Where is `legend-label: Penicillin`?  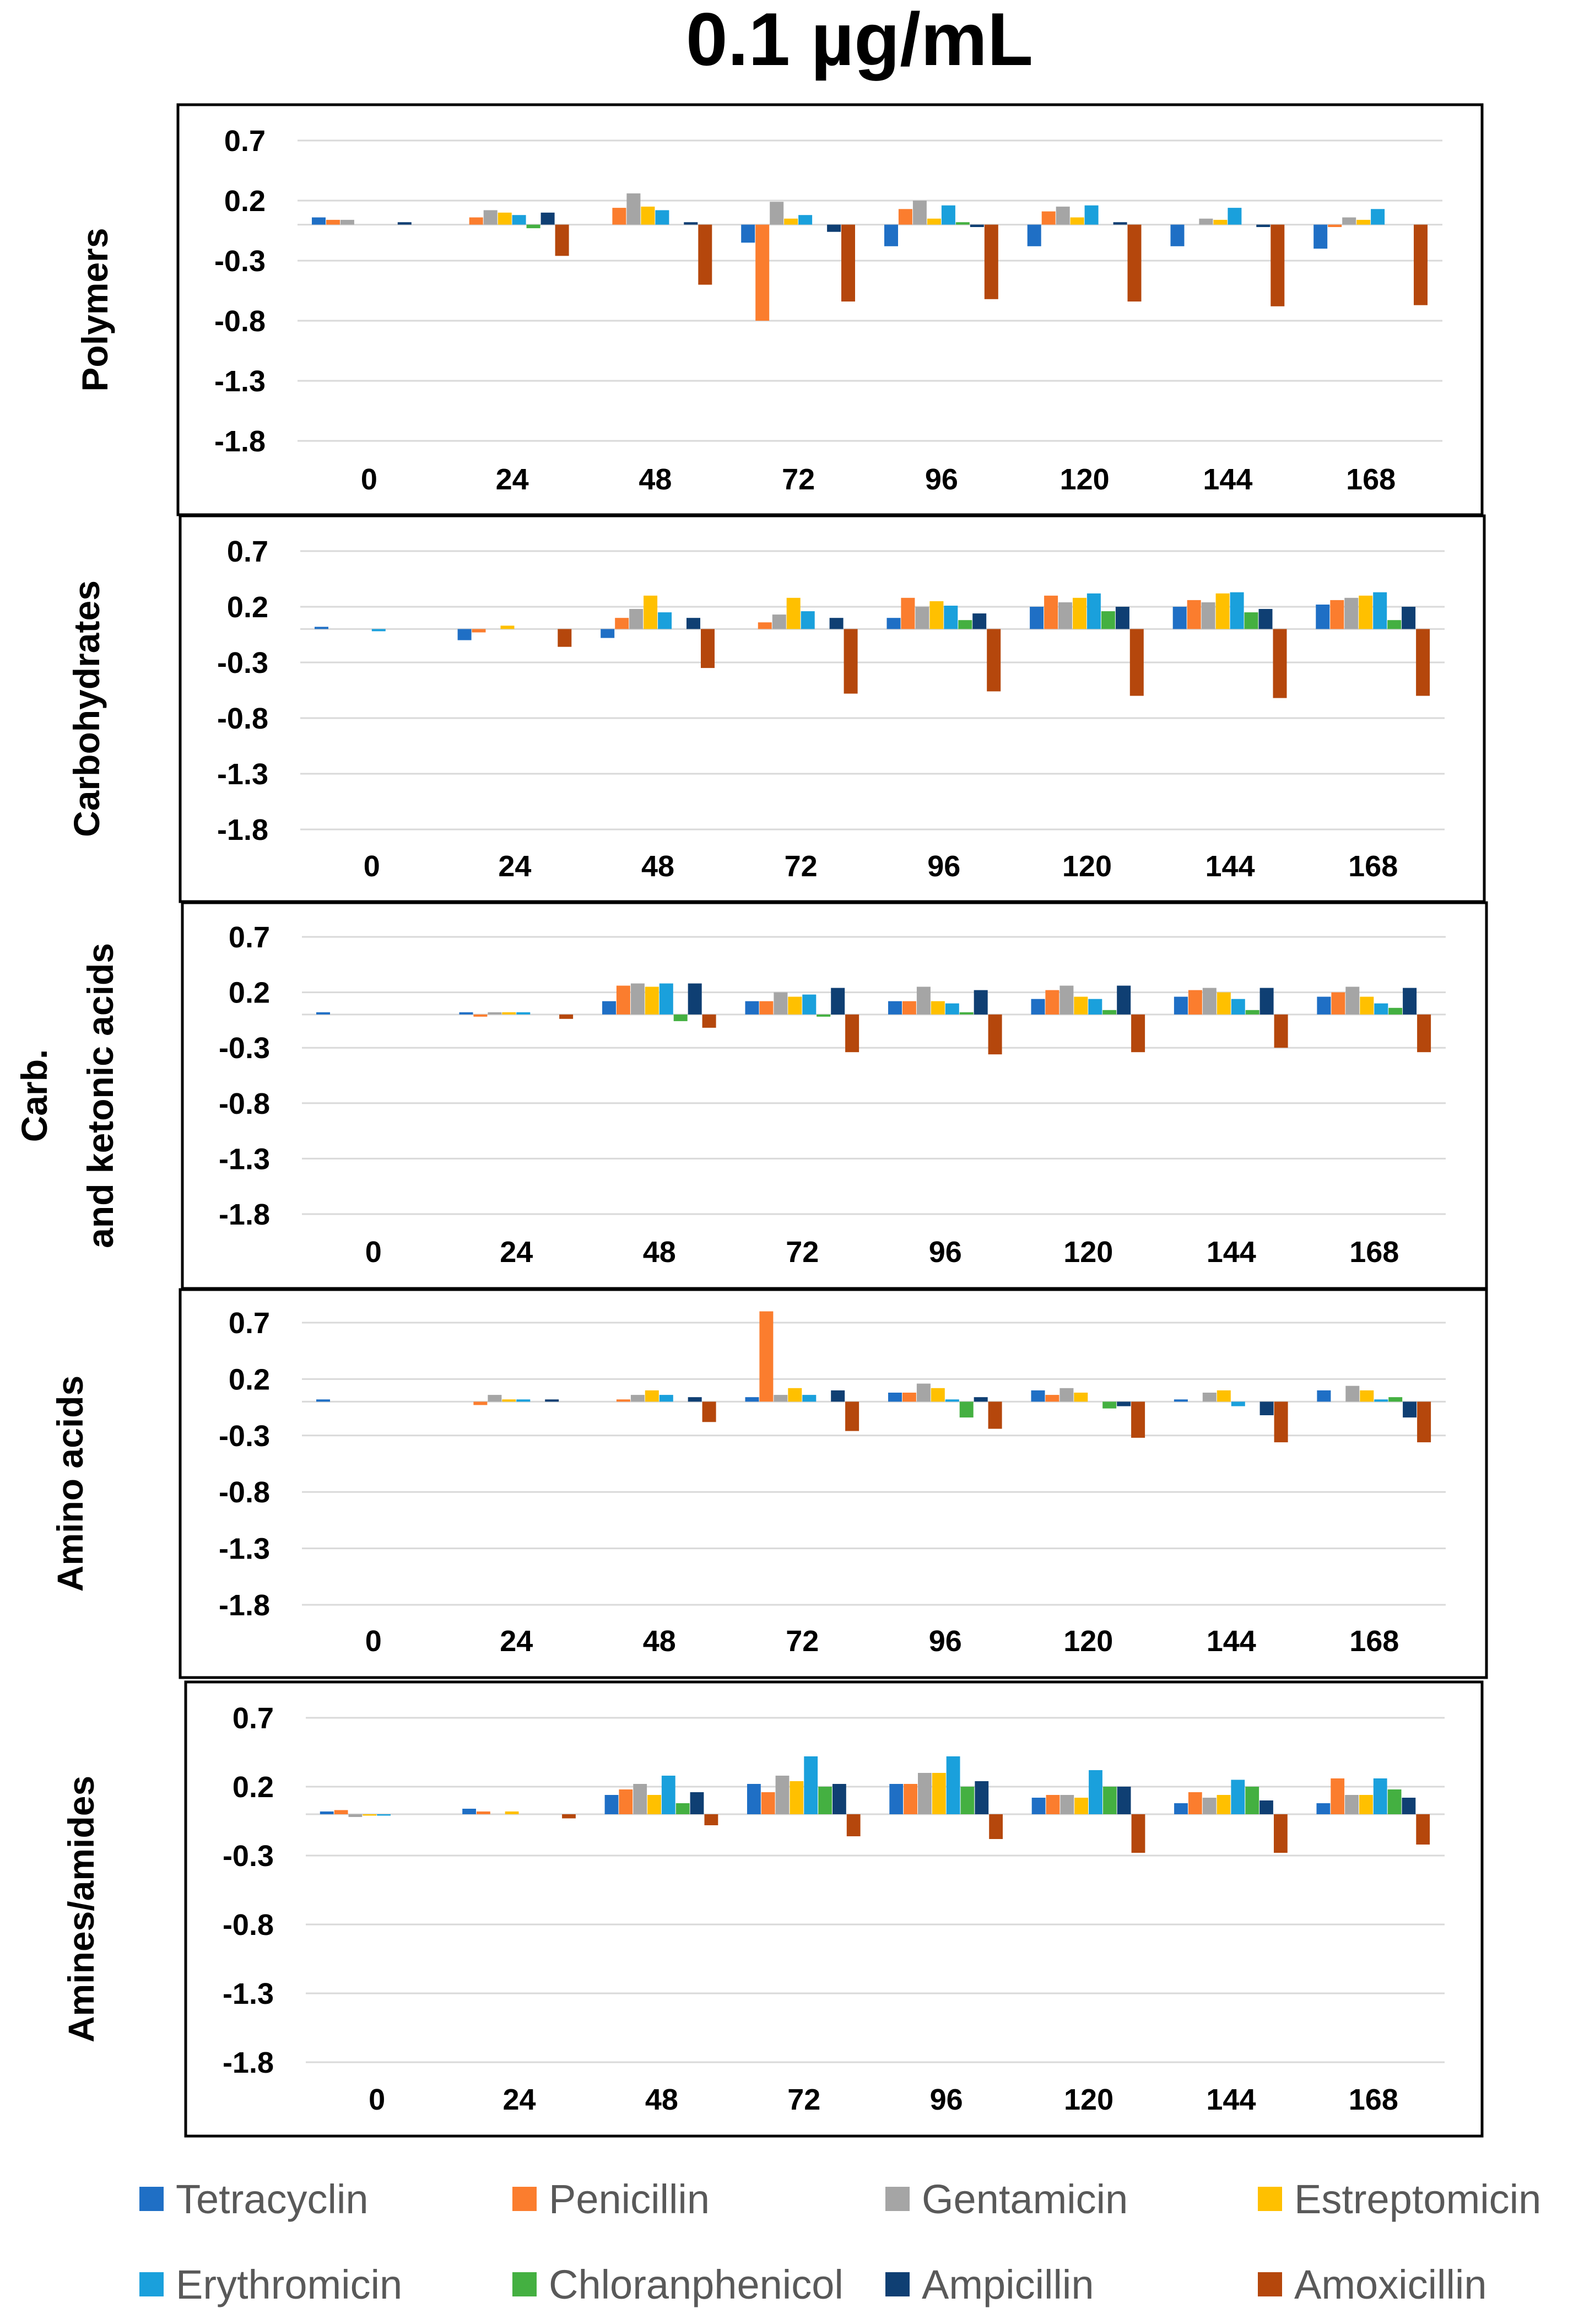
legend-label: Penicillin is located at coordinates (629, 2199).